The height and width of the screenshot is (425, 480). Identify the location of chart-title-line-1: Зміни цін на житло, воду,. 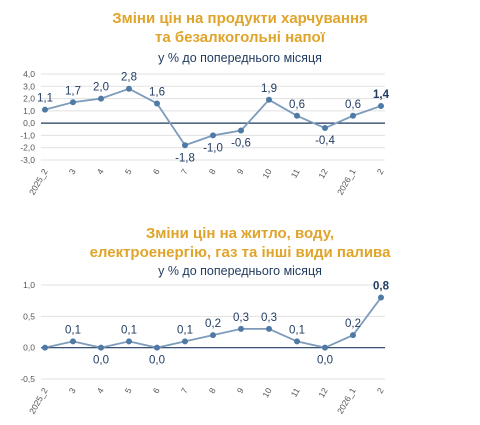
(240, 233).